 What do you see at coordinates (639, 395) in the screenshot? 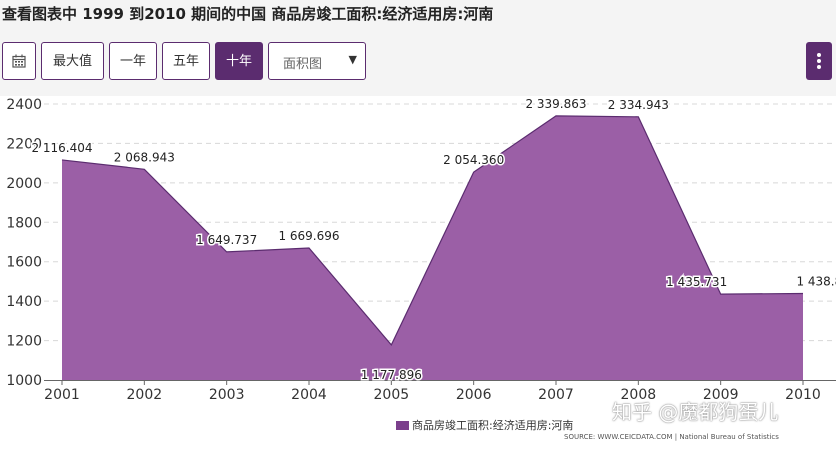
I see `x-tick-label: 2008` at bounding box center [639, 395].